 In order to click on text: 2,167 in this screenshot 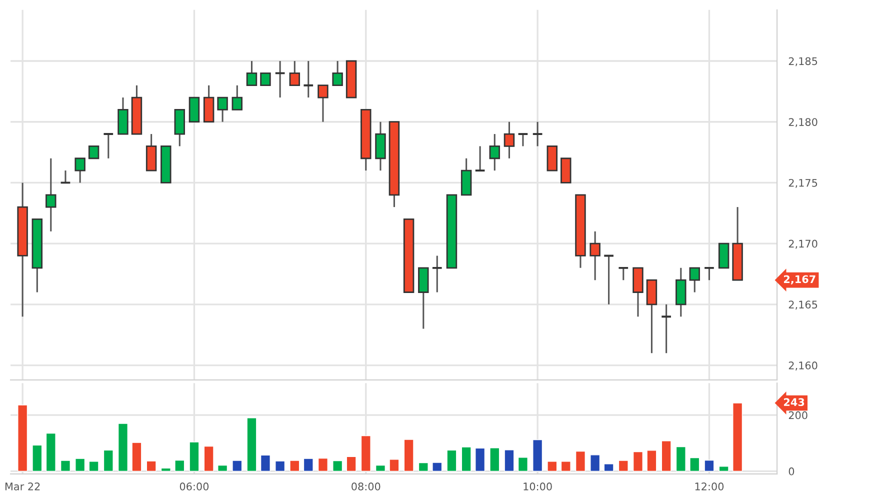, I will do `click(800, 279)`.